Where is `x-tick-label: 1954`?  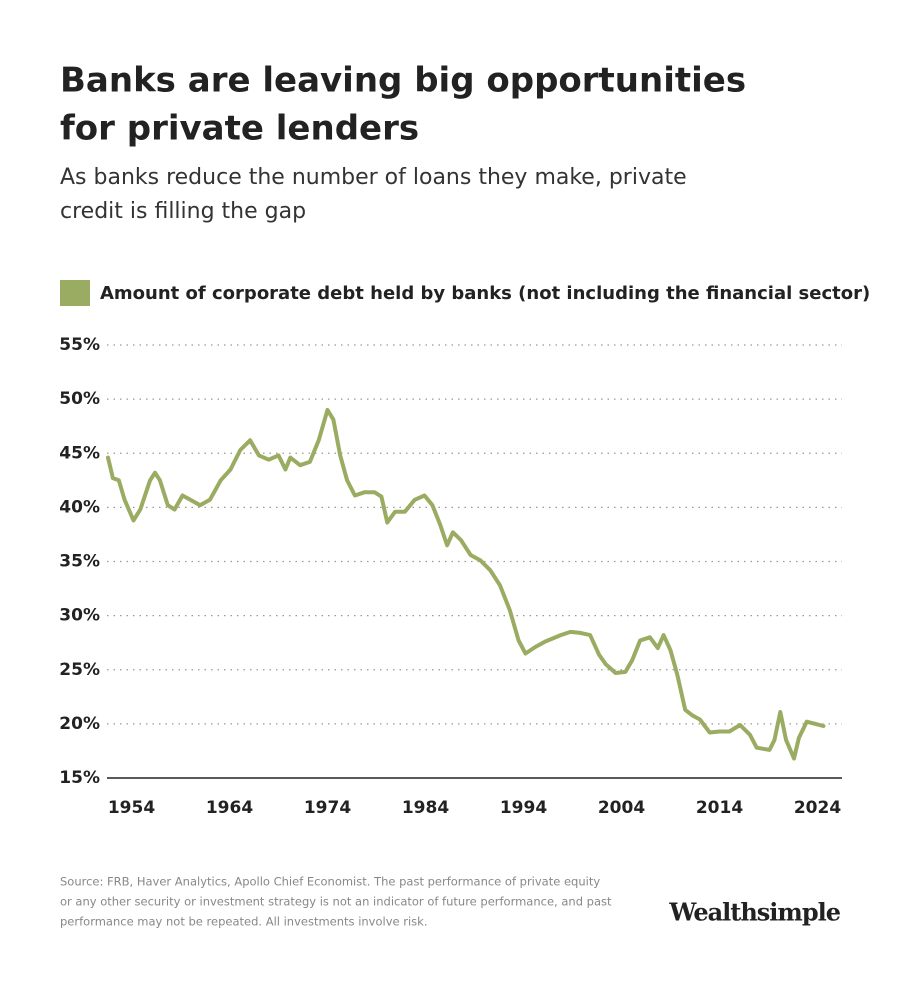 x-tick-label: 1954 is located at coordinates (131, 808).